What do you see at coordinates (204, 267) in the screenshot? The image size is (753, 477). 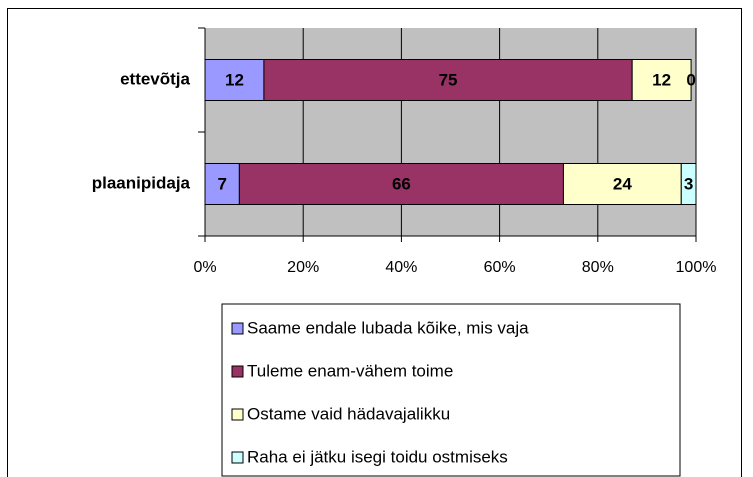 I see `x-tick-label: 0%` at bounding box center [204, 267].